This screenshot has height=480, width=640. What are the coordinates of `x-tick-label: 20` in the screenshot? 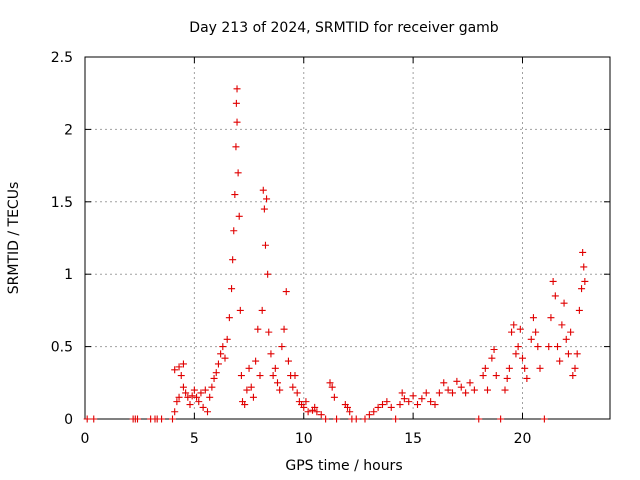 It's located at (523, 439).